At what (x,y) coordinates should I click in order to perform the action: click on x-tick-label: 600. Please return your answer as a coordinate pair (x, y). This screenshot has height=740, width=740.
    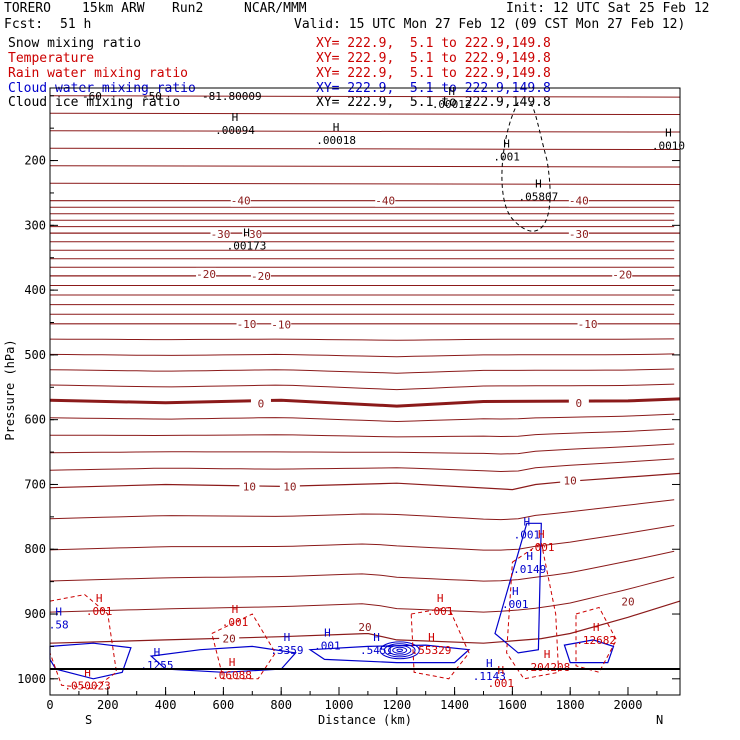
    Looking at the image, I should click on (224, 705).